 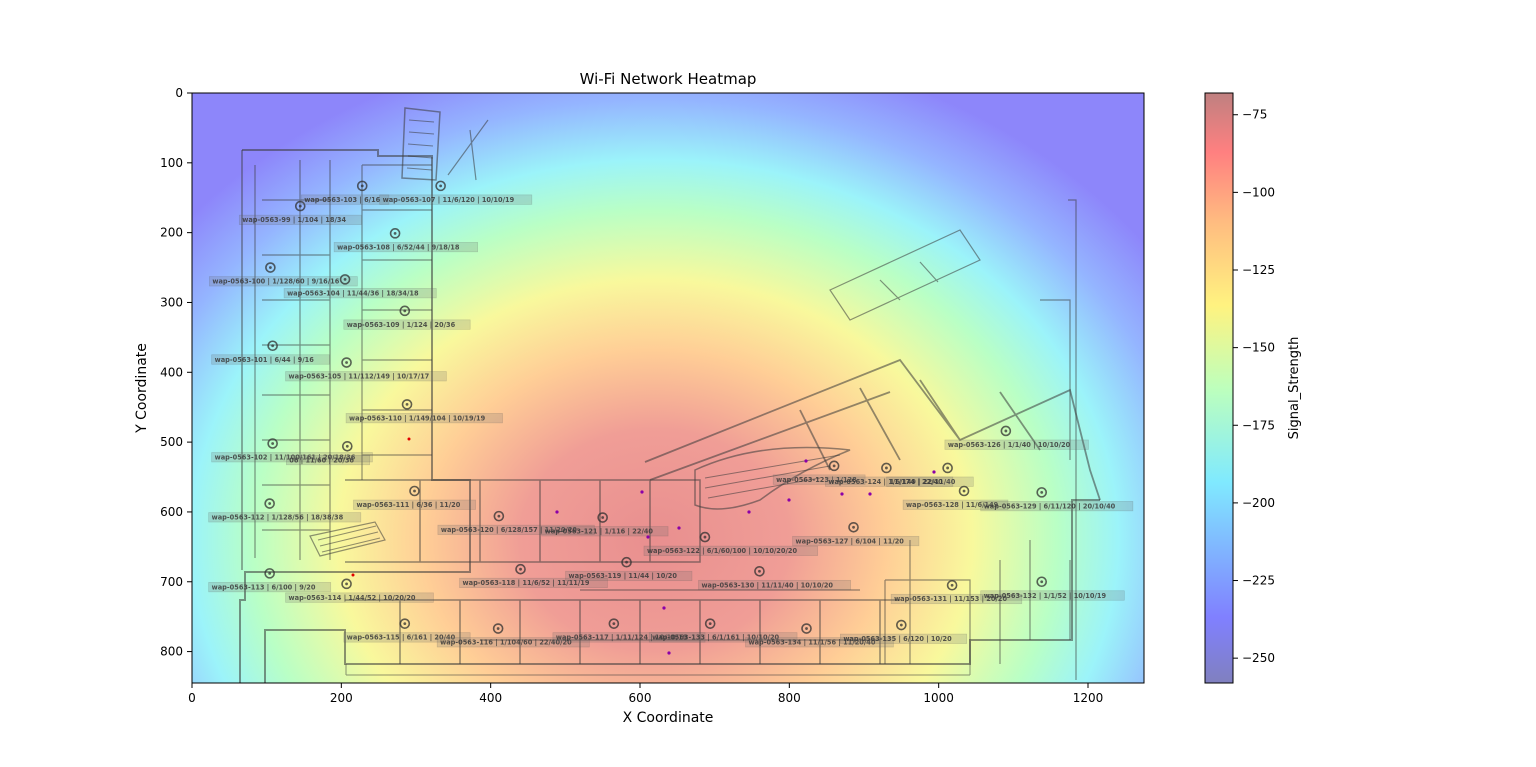 What do you see at coordinates (715, 638) in the screenshot?
I see `access-point-label: wap-0563-133 | 6/1/161 | 10/10/20` at bounding box center [715, 638].